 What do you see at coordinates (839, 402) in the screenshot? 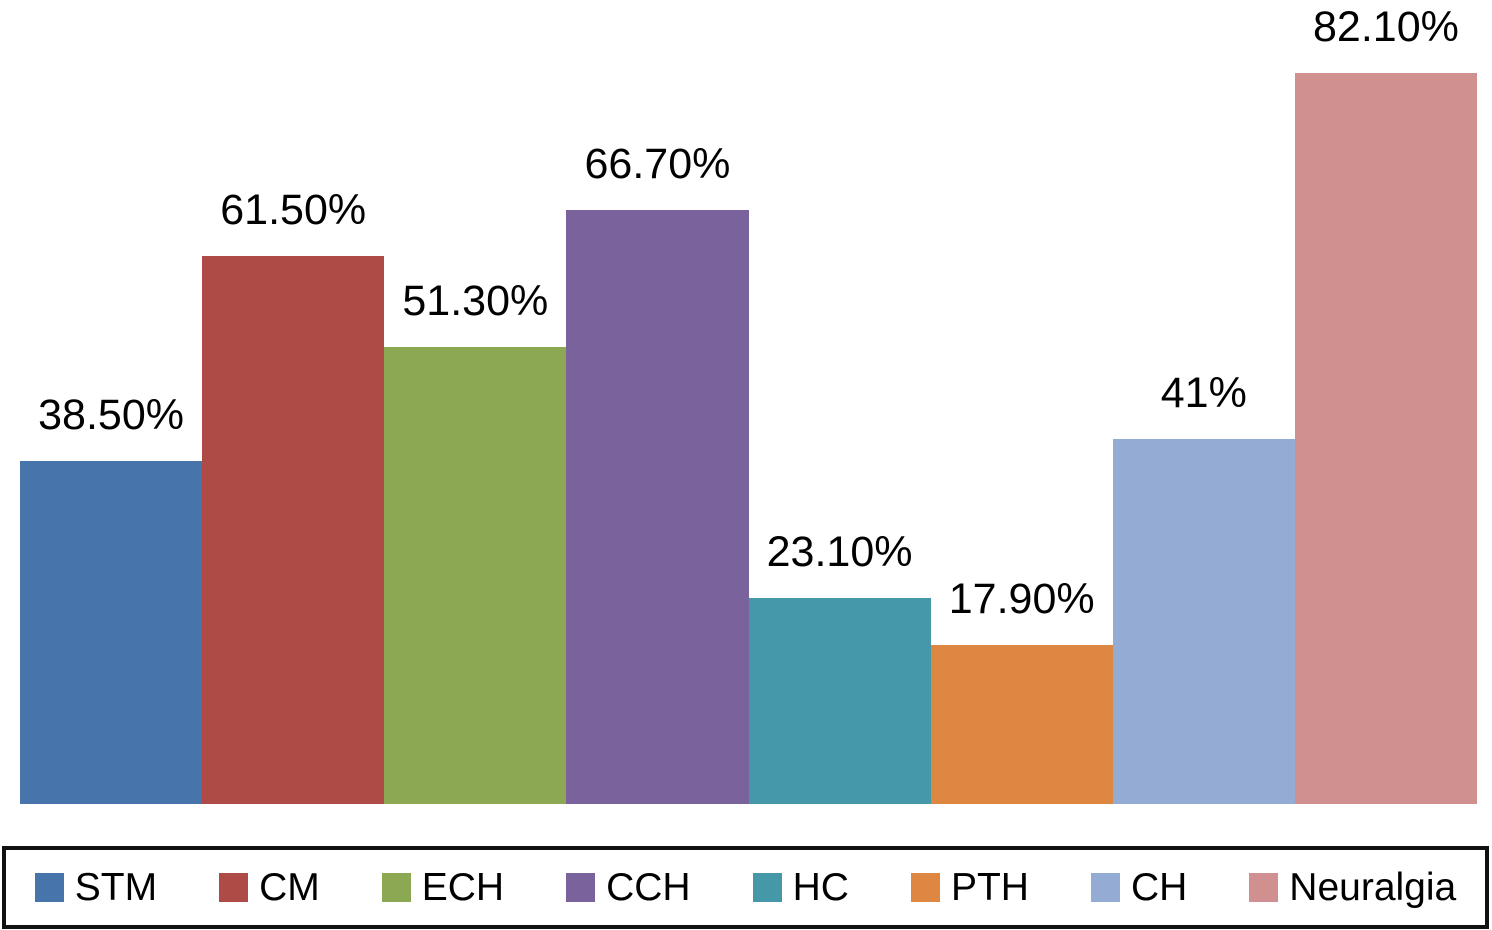
I see `bar-column-hc: 23.10%` at bounding box center [839, 402].